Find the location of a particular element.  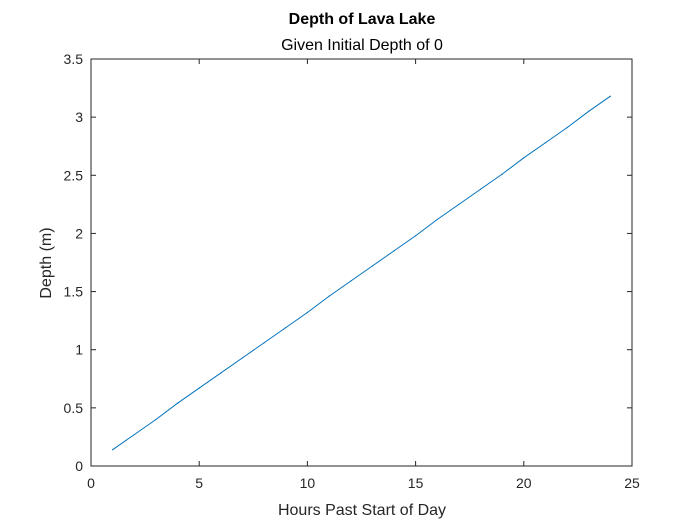

x-tick-label: 15 is located at coordinates (416, 483).